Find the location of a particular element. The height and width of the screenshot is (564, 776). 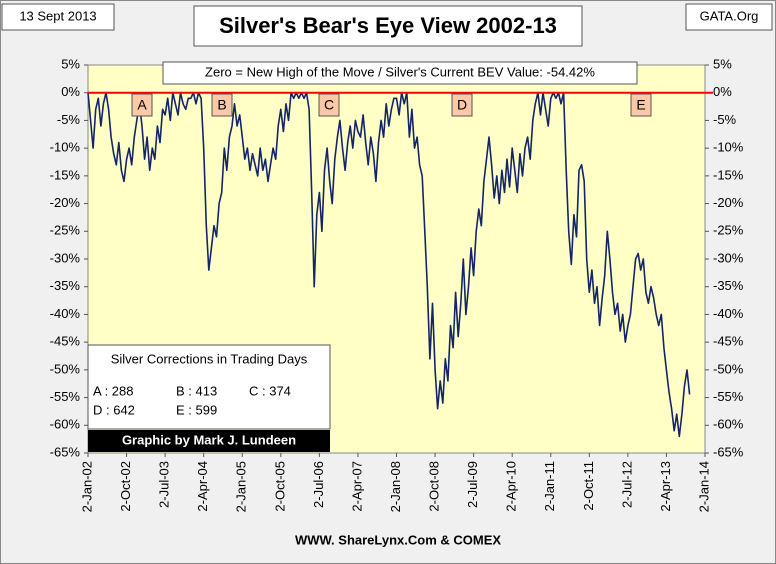

x-tick-label: 2-Jul-12 is located at coordinates (626, 484).